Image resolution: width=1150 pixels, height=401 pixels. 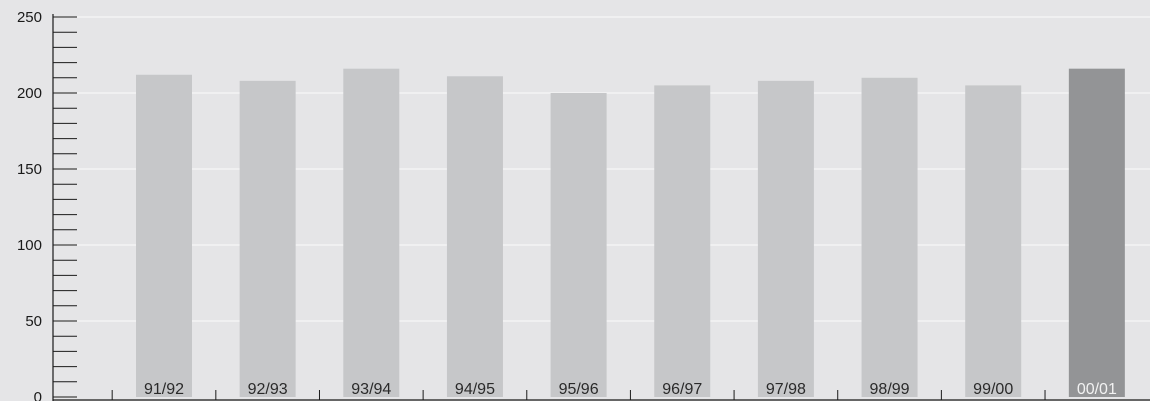 What do you see at coordinates (29, 93) in the screenshot?
I see `y-tick-label: 200` at bounding box center [29, 93].